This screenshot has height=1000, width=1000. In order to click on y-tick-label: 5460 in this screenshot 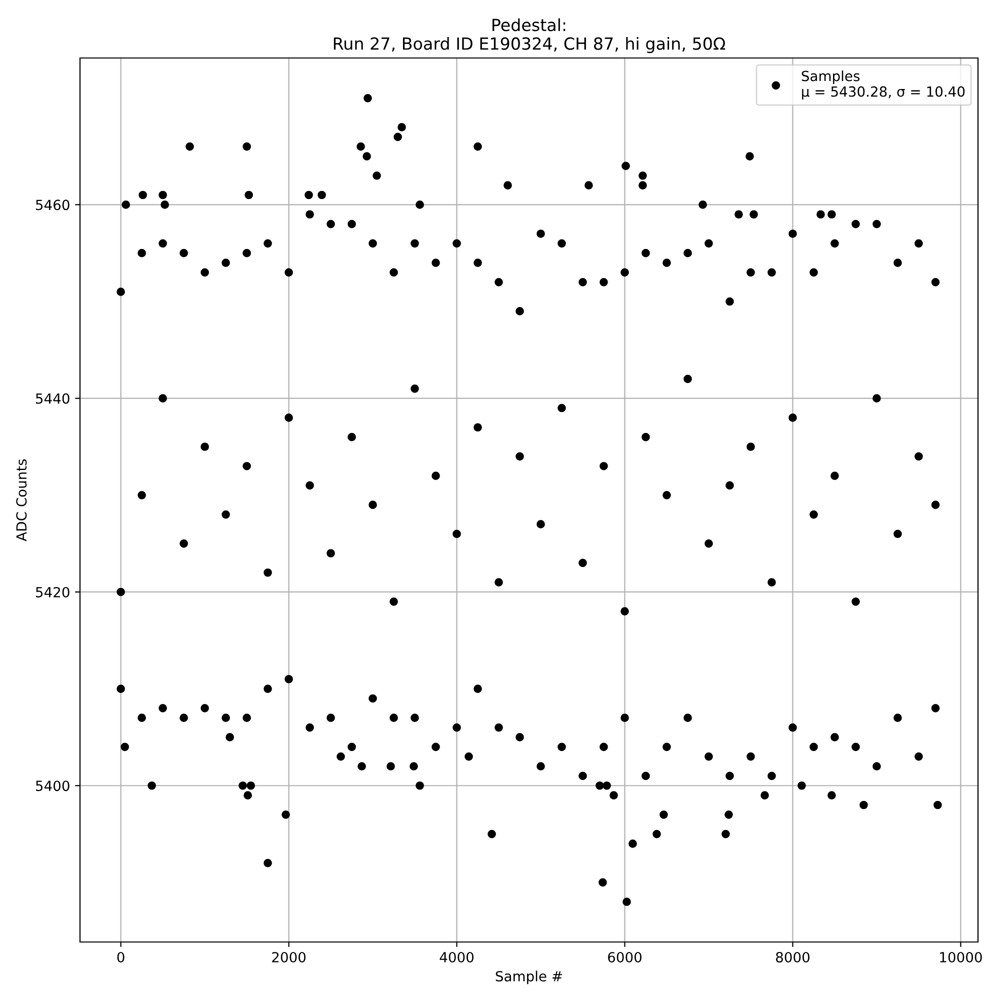, I will do `click(53, 205)`.